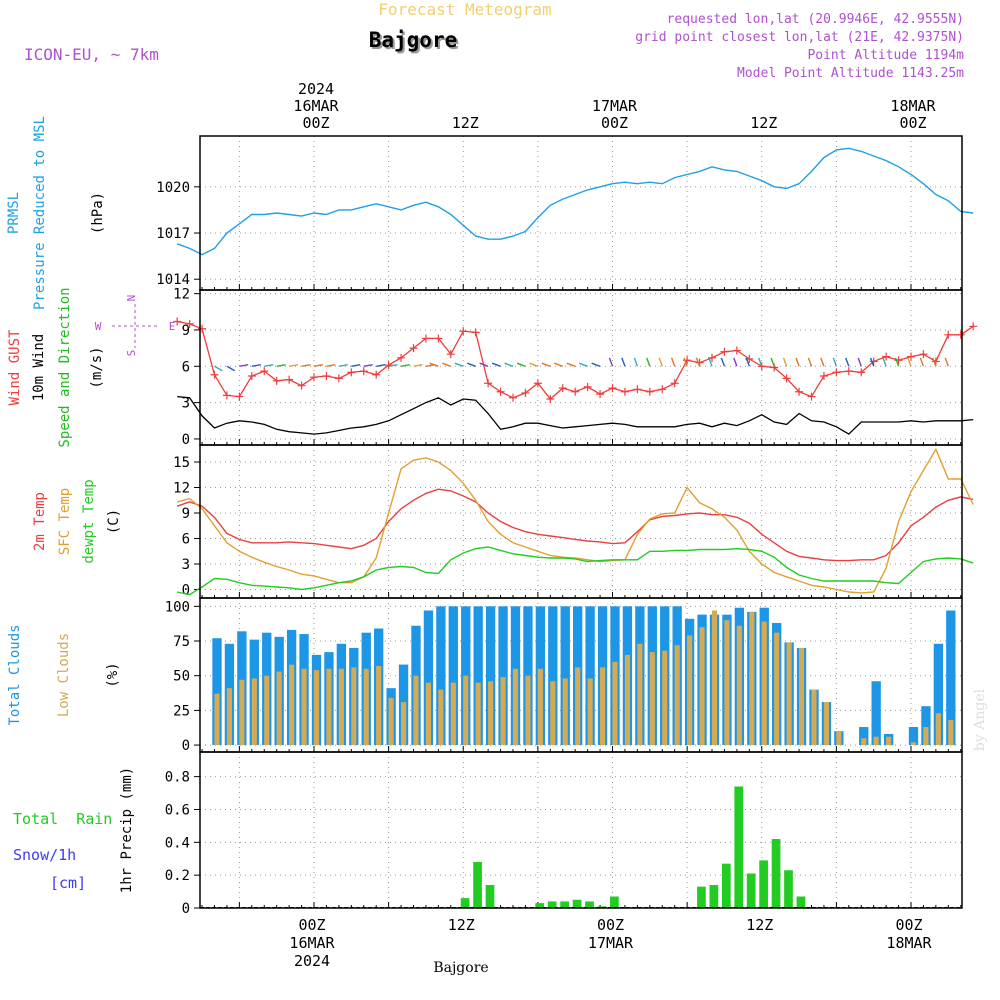 The height and width of the screenshot is (1000, 1000). Describe the element at coordinates (980, 719) in the screenshot. I see `credit-watermark: by Angel` at that location.